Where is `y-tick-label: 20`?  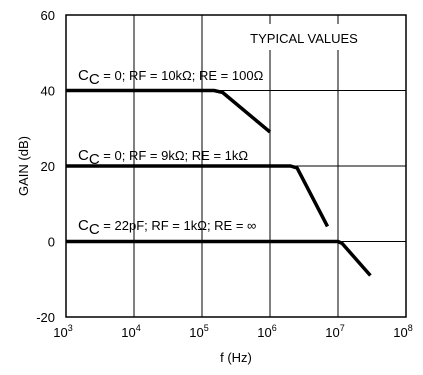
y-tick-label: 20 is located at coordinates (48, 166).